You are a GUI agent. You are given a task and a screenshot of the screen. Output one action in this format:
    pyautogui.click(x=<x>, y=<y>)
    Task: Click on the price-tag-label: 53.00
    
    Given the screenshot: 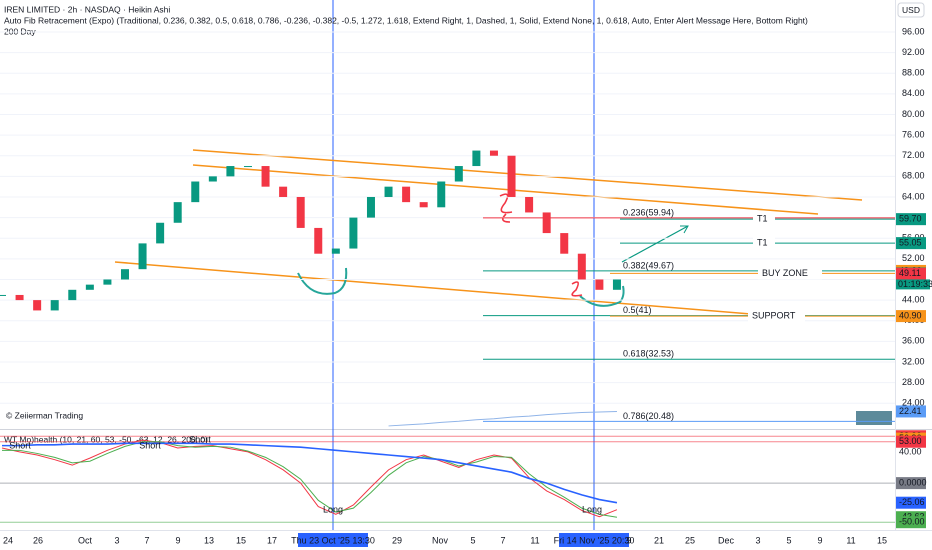 What is the action you would take?
    pyautogui.click(x=910, y=441)
    